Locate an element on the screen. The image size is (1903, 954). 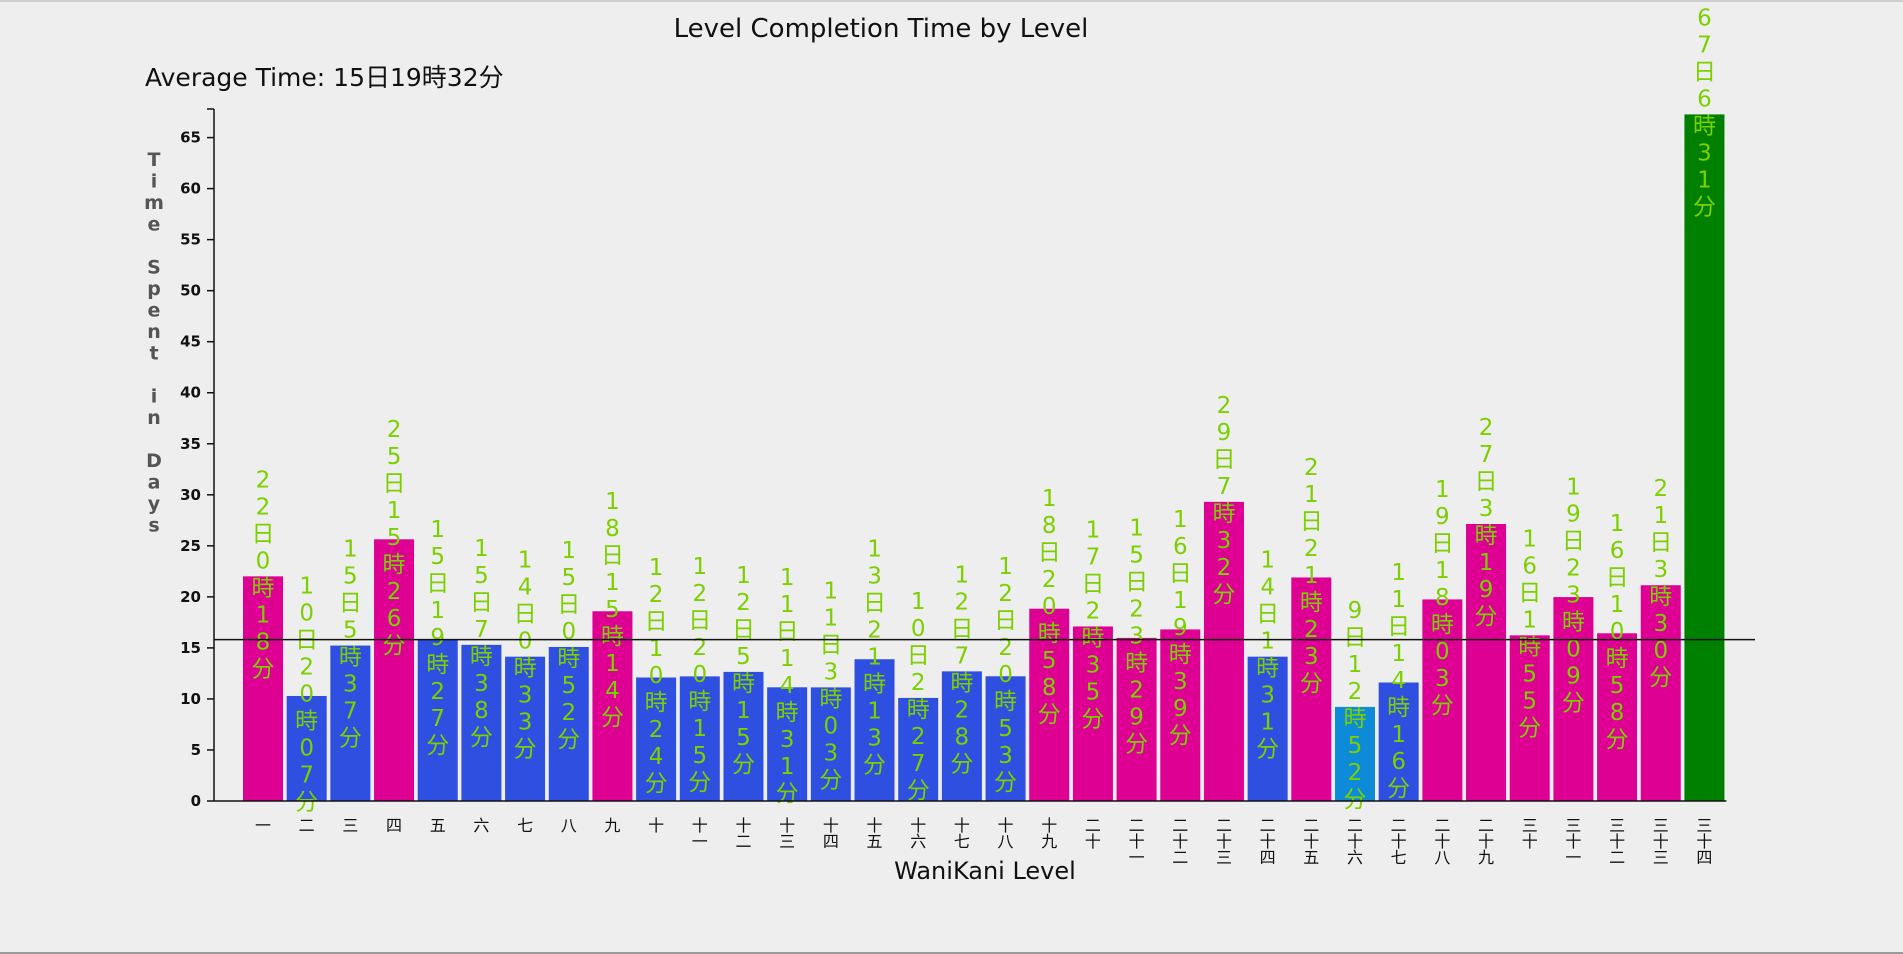
average-time-text: Average Time: 15日19時32分 is located at coordinates (324, 77).